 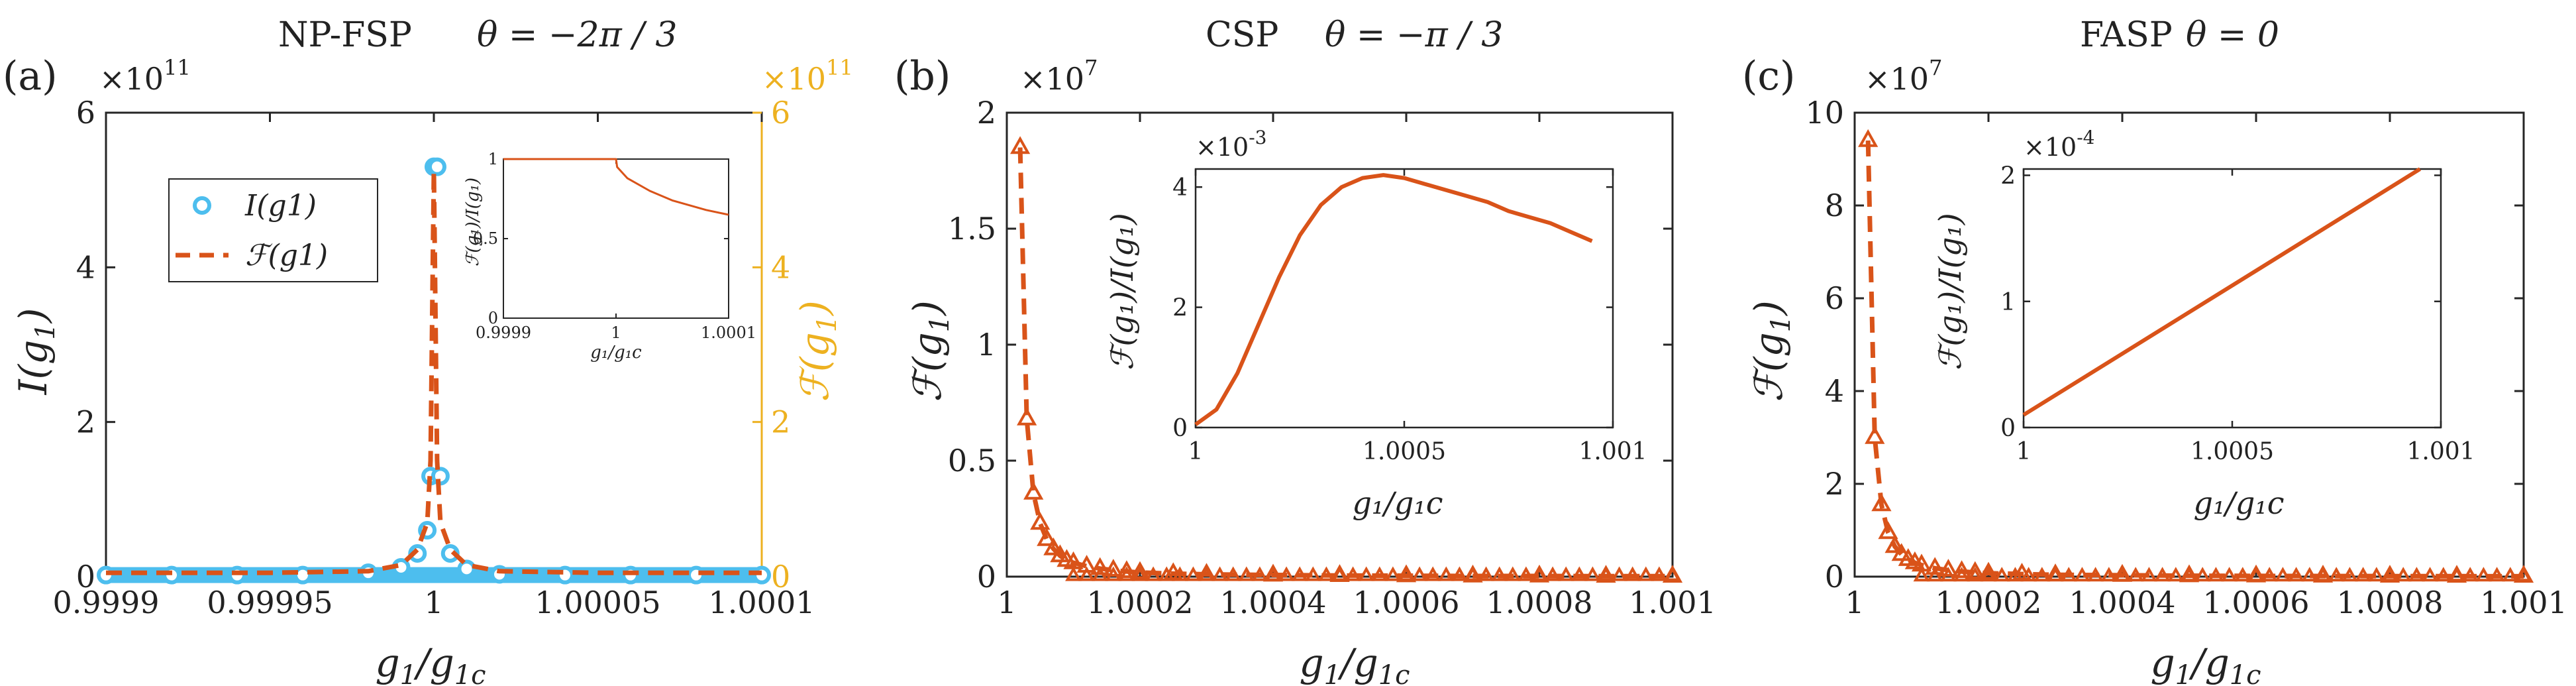 I want to click on panel-a-y-right-tick-label: 4, so click(x=780, y=267).